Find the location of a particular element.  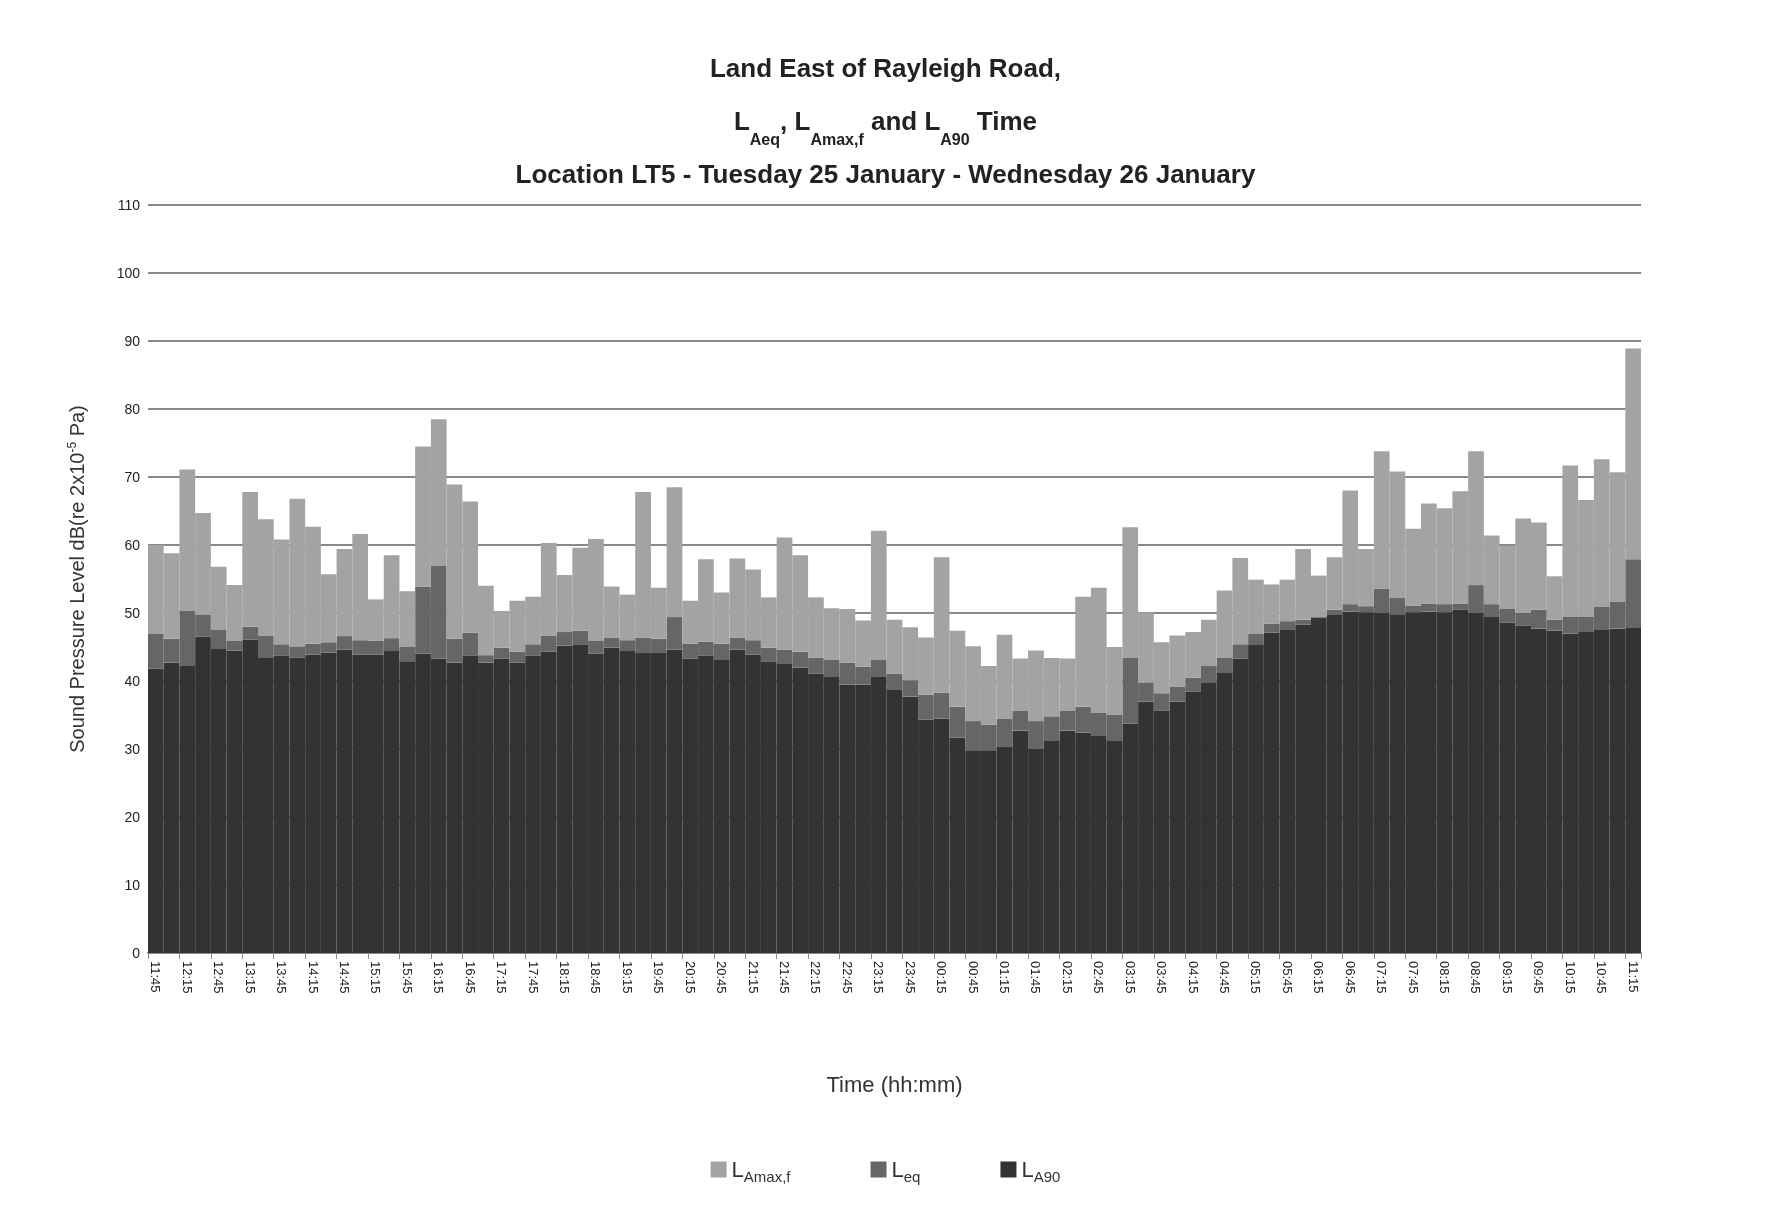

x-tick-label: 14:15 is located at coordinates (313, 977).